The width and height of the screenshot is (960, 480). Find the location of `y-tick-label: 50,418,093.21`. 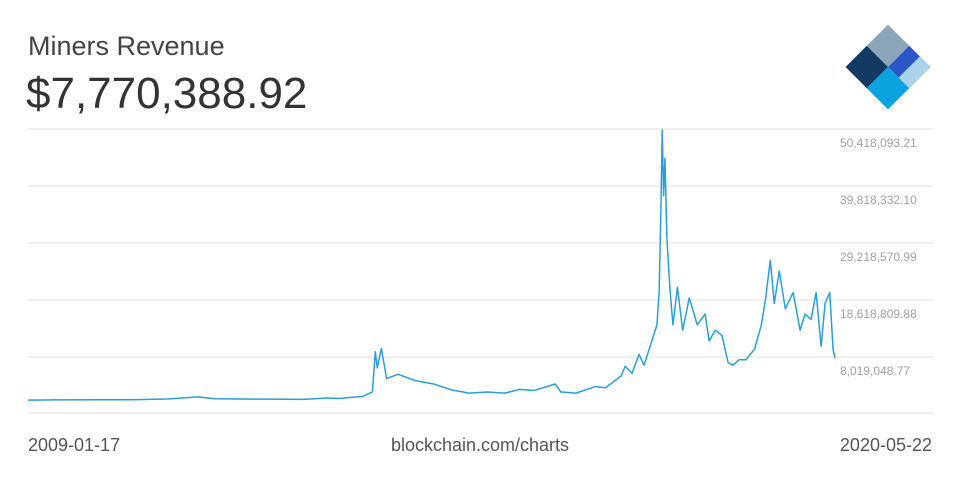

y-tick-label: 50,418,093.21 is located at coordinates (878, 143).